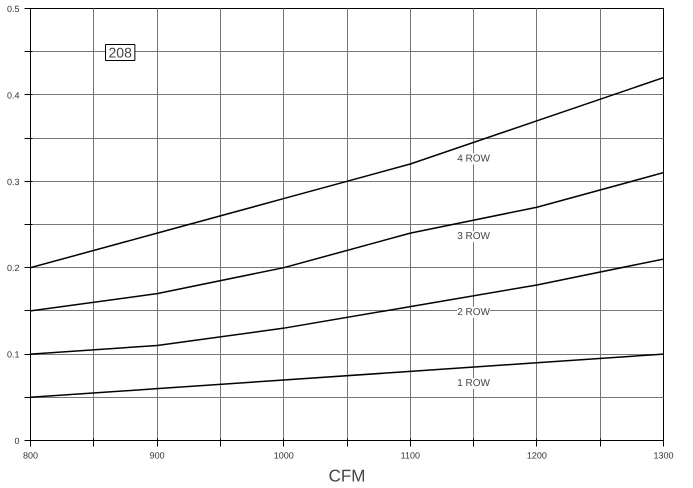 This screenshot has height=488, width=693. What do you see at coordinates (347, 476) in the screenshot?
I see `x-axis-title: CFM` at bounding box center [347, 476].